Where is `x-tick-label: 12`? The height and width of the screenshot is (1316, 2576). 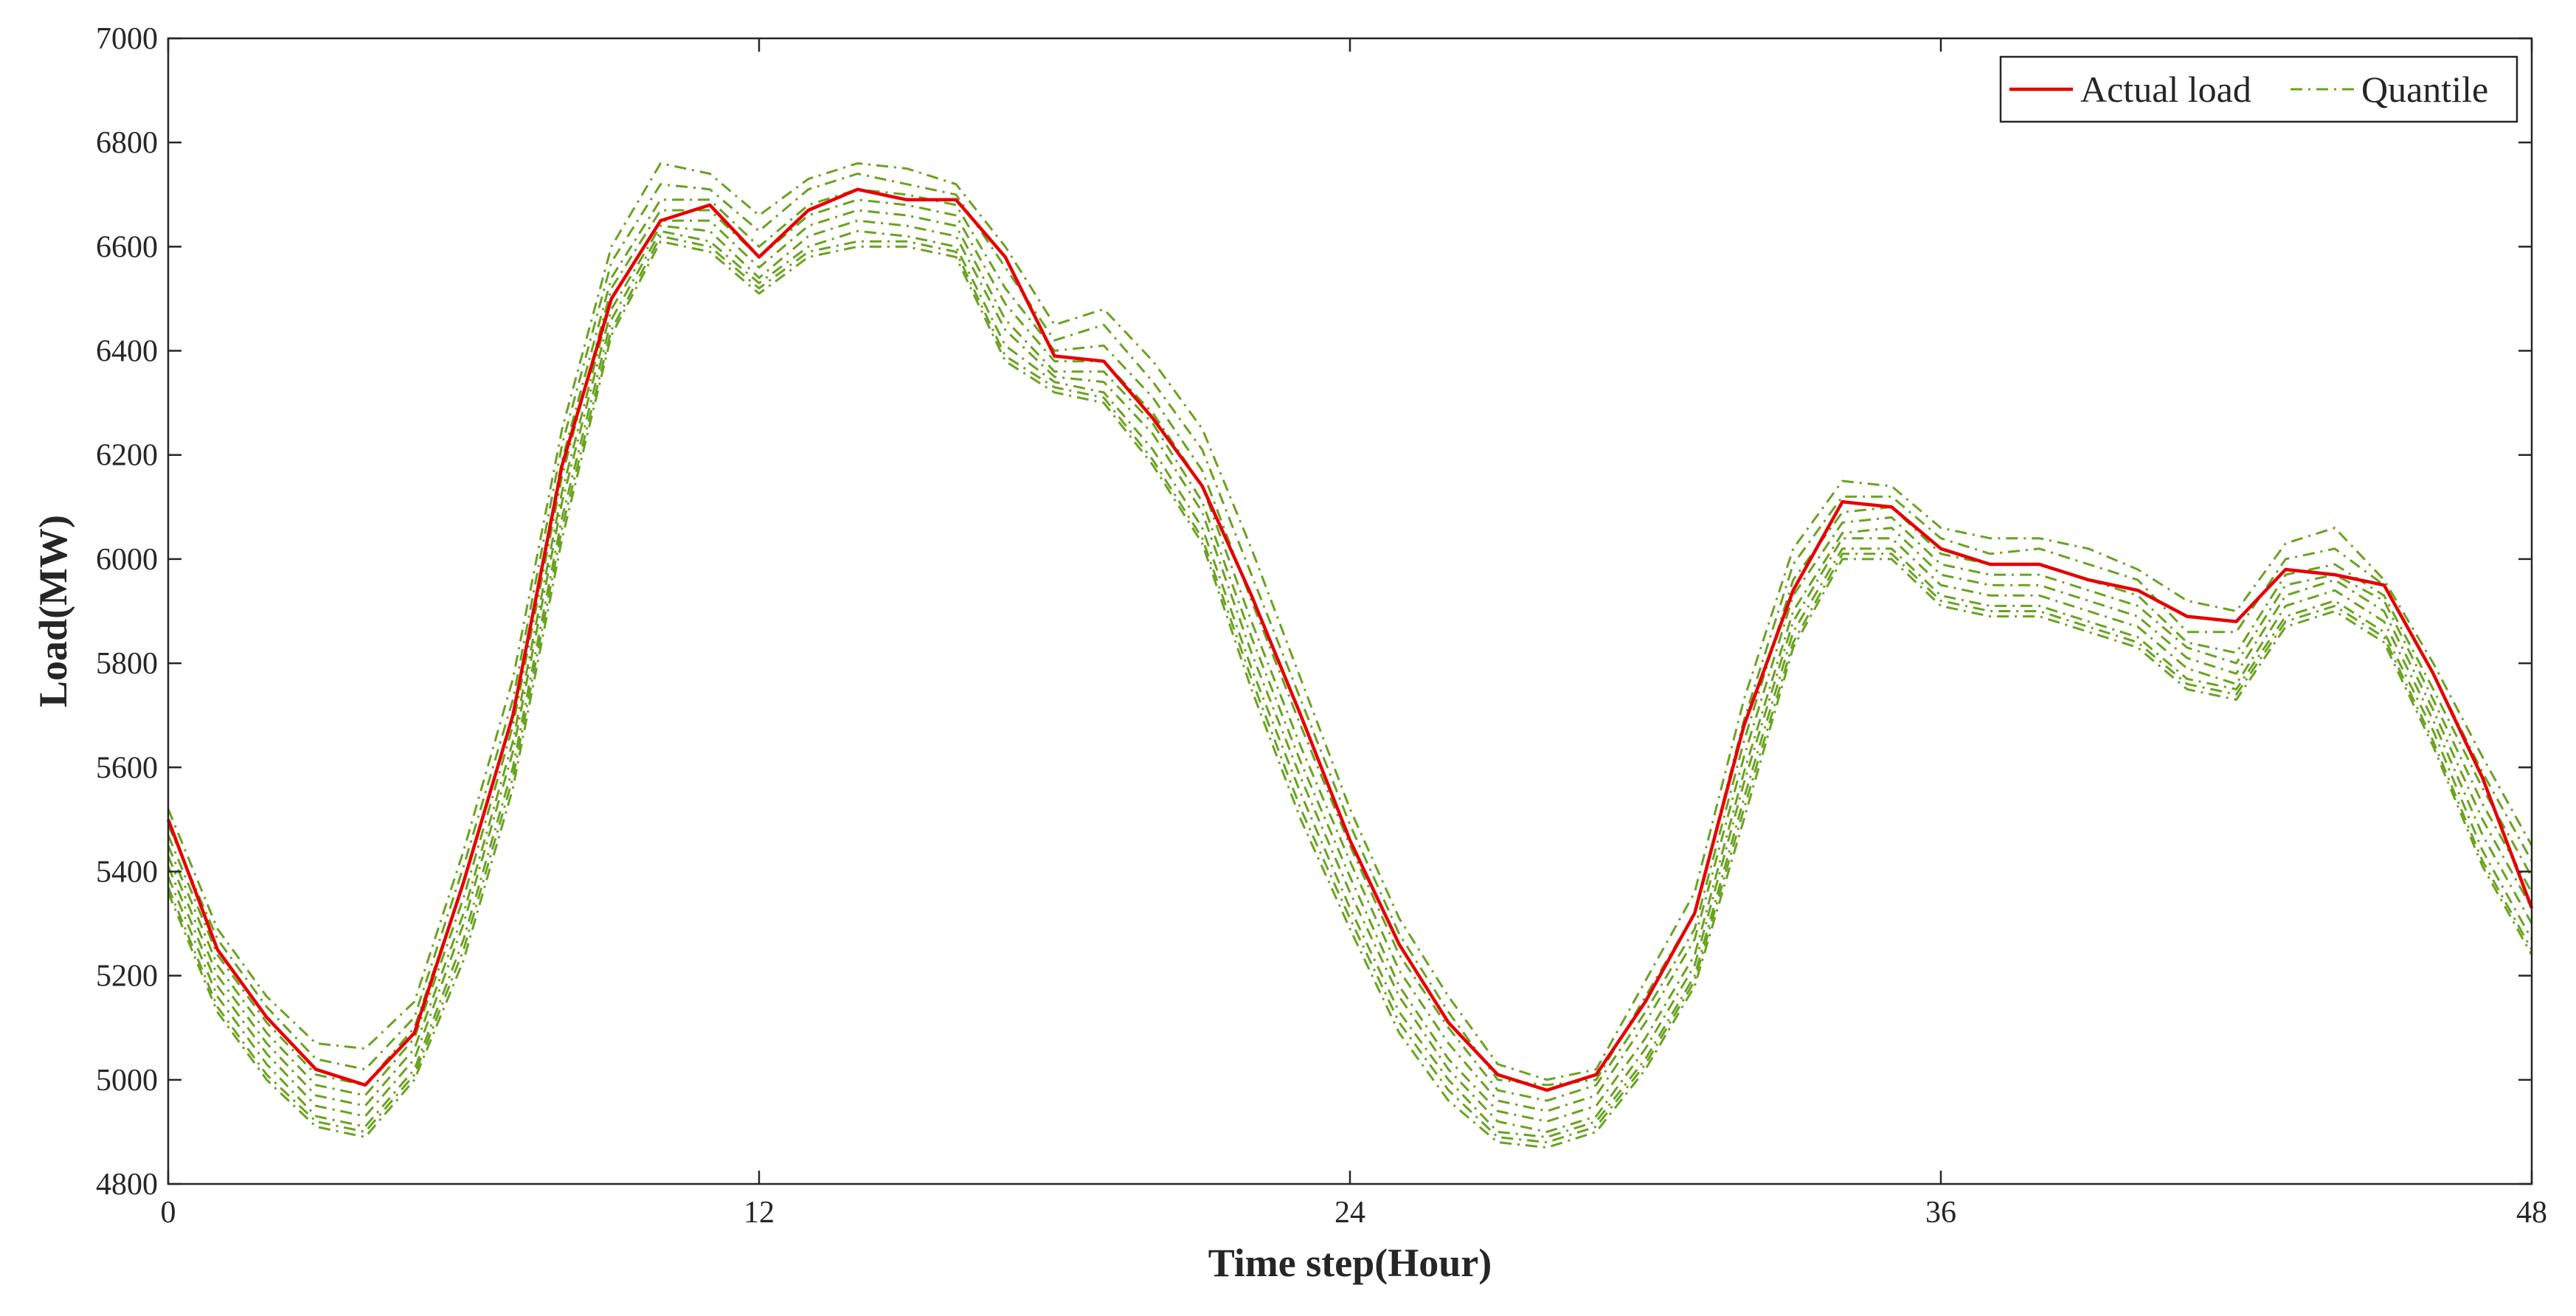
x-tick-label: 12 is located at coordinates (759, 1213).